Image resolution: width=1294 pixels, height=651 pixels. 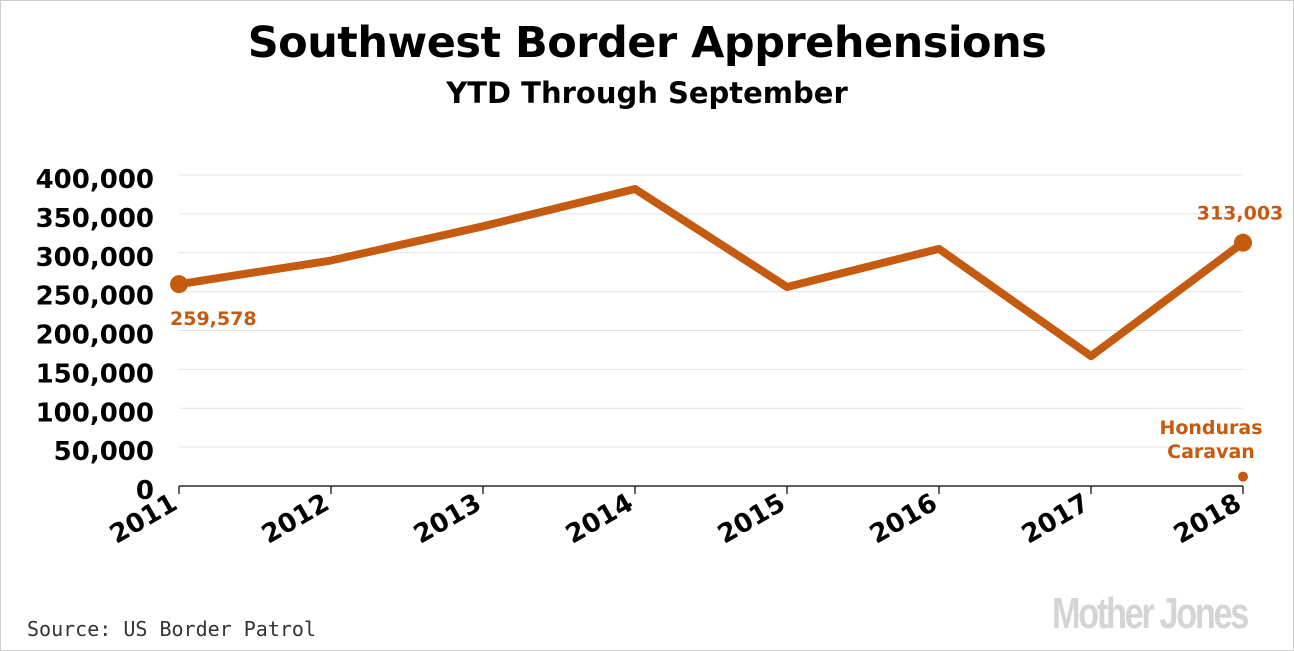 I want to click on annotation-marker, so click(x=1243, y=476).